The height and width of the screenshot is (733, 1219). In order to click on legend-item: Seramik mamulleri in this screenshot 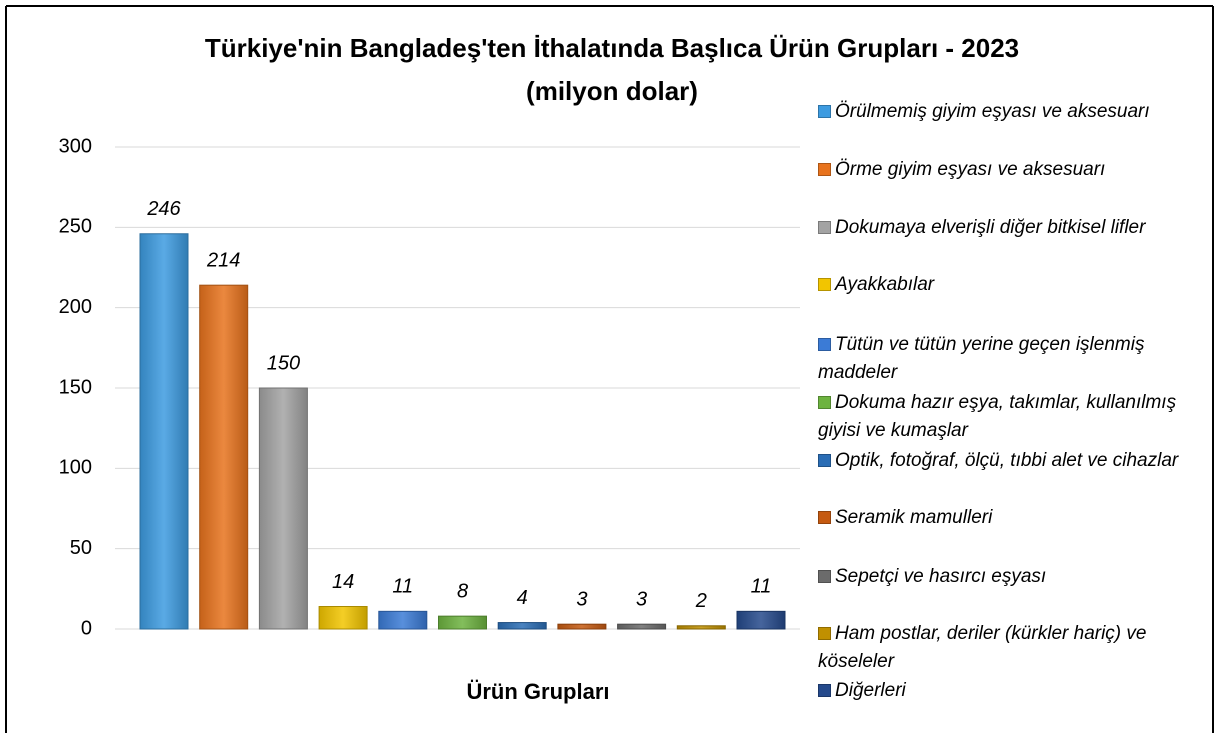, I will do `click(1014, 518)`.